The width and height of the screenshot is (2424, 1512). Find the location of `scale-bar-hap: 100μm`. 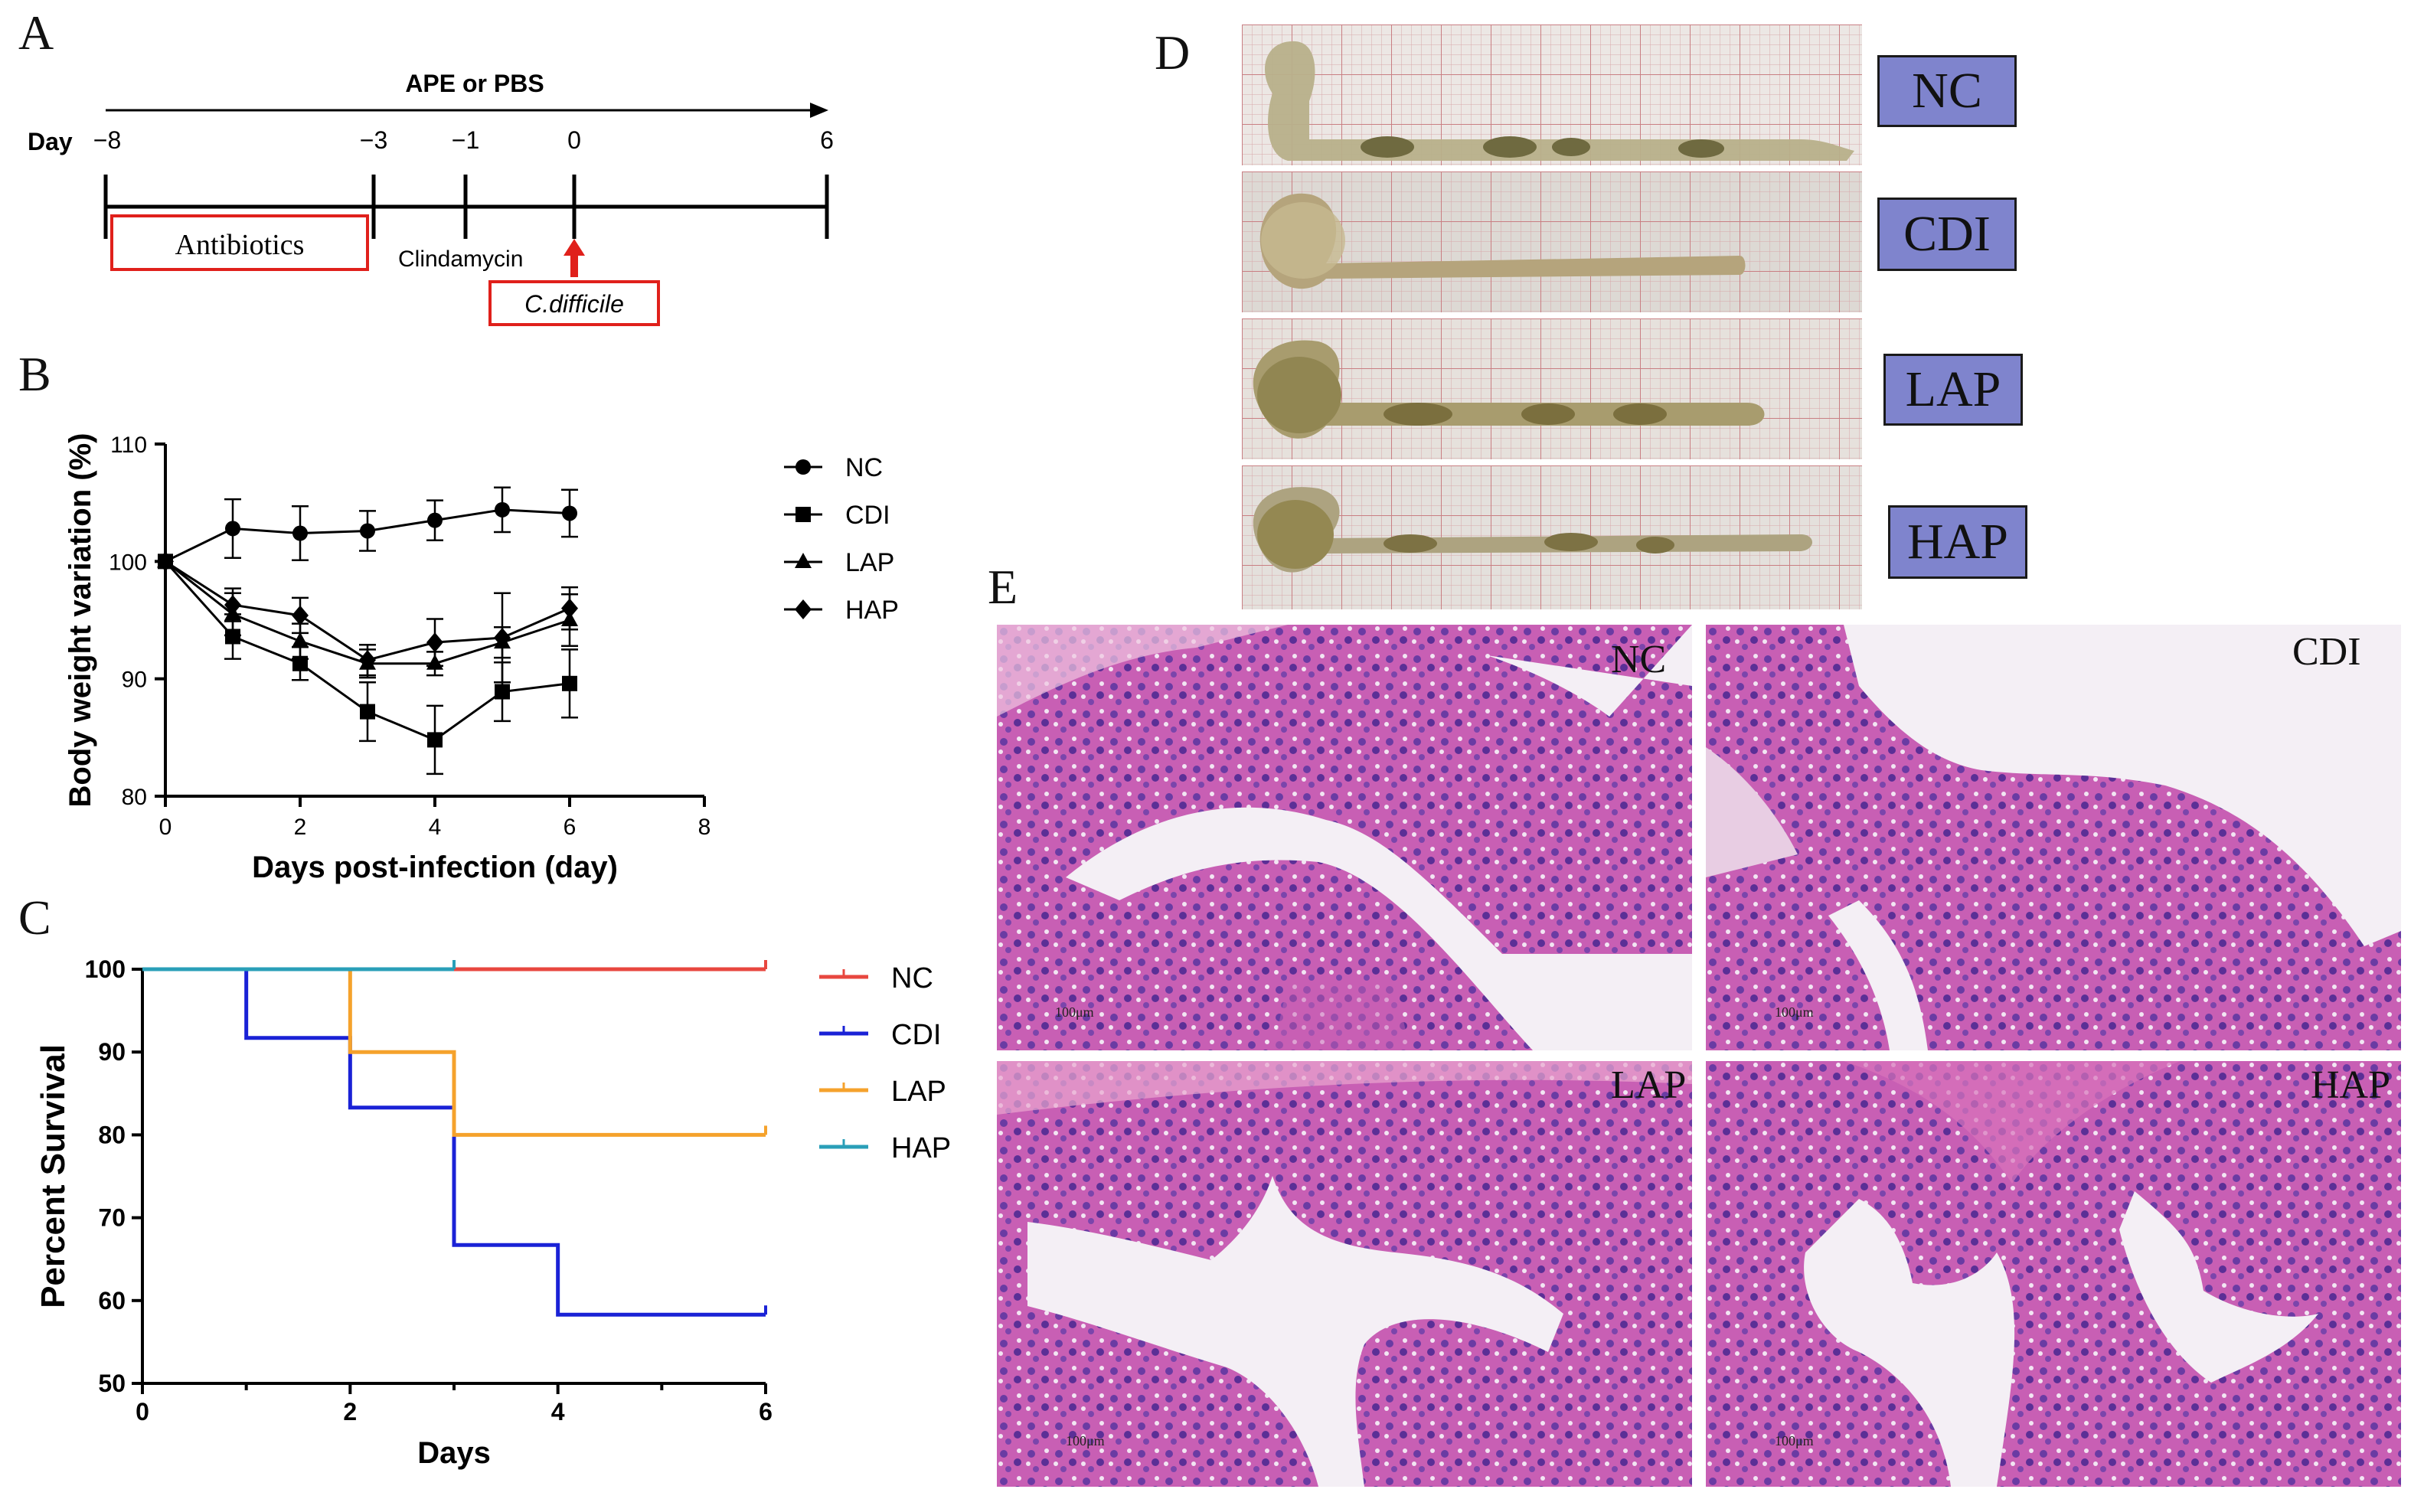

scale-bar-hap: 100μm is located at coordinates (1794, 1440).